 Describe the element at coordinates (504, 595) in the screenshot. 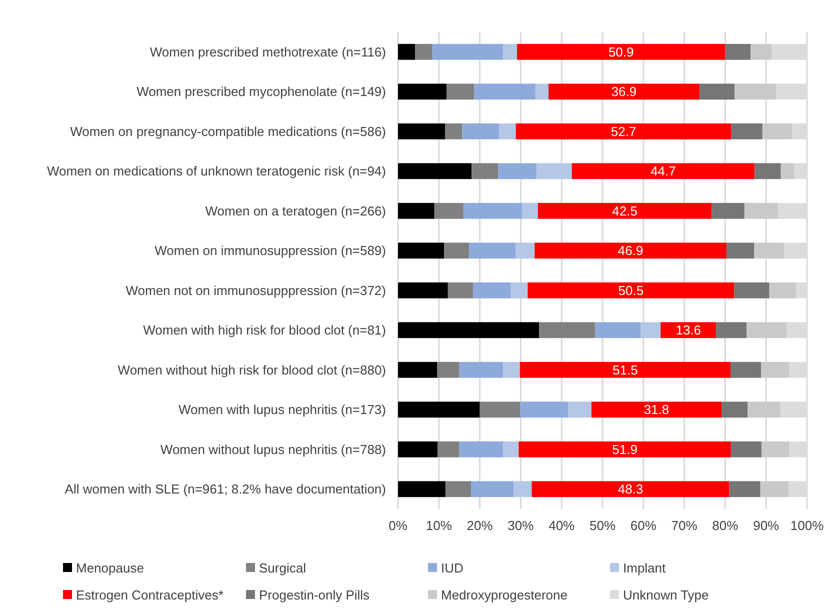

I see `legend-label: Medroxyprogesterone` at that location.